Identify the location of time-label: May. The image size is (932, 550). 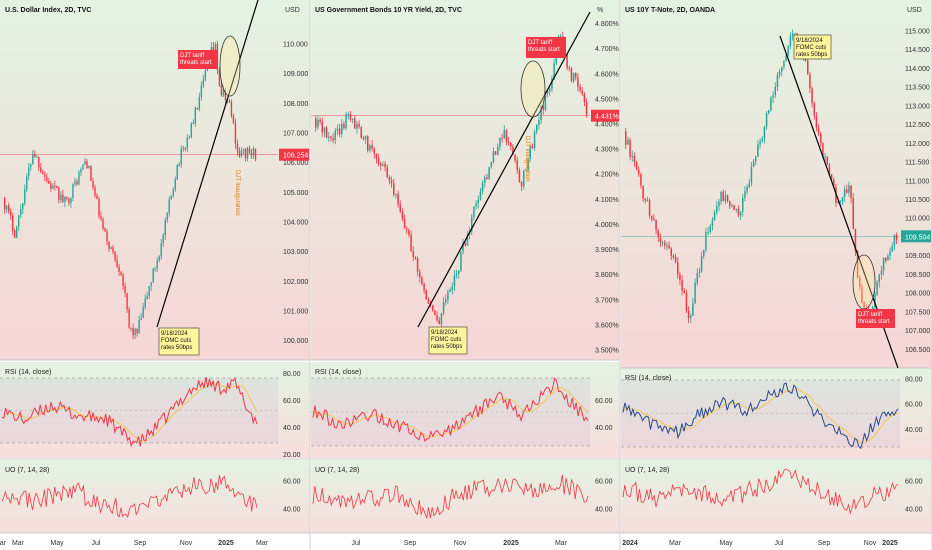
(726, 543).